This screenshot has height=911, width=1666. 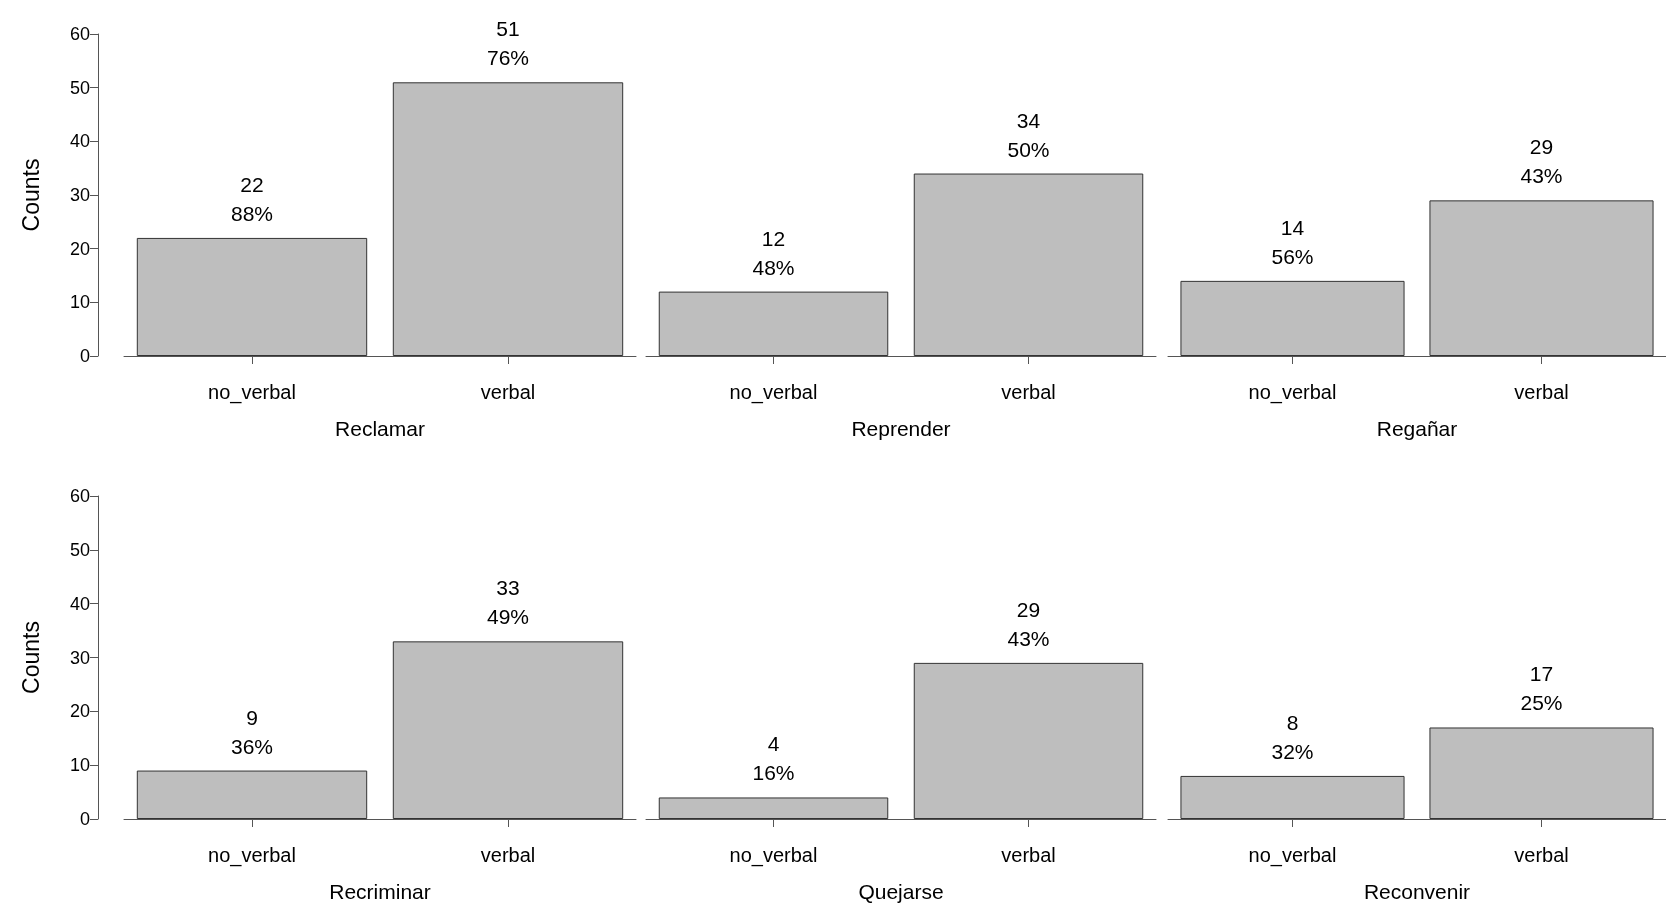 What do you see at coordinates (1028, 134) in the screenshot?
I see `data-label: 34 50%` at bounding box center [1028, 134].